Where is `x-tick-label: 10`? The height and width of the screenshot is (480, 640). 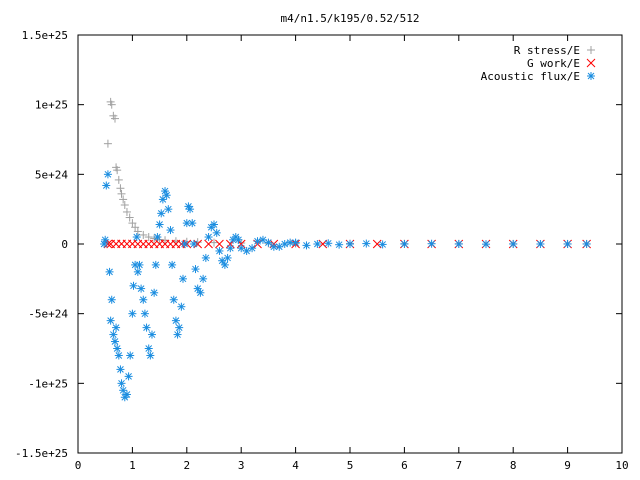 x-tick-label: 10 is located at coordinates (621, 465).